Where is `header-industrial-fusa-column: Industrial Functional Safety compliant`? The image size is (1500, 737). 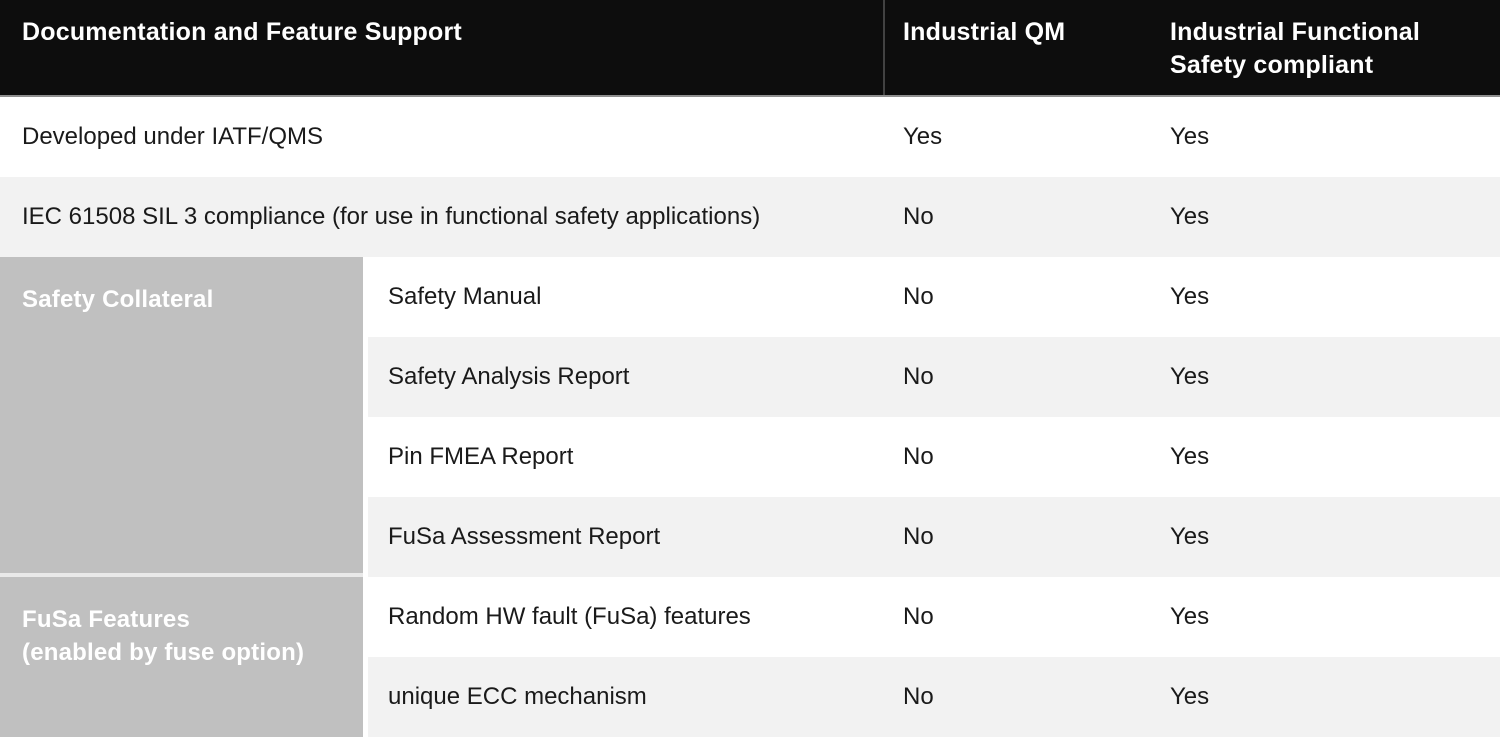 header-industrial-fusa-column: Industrial Functional Safety compliant is located at coordinates (1295, 48).